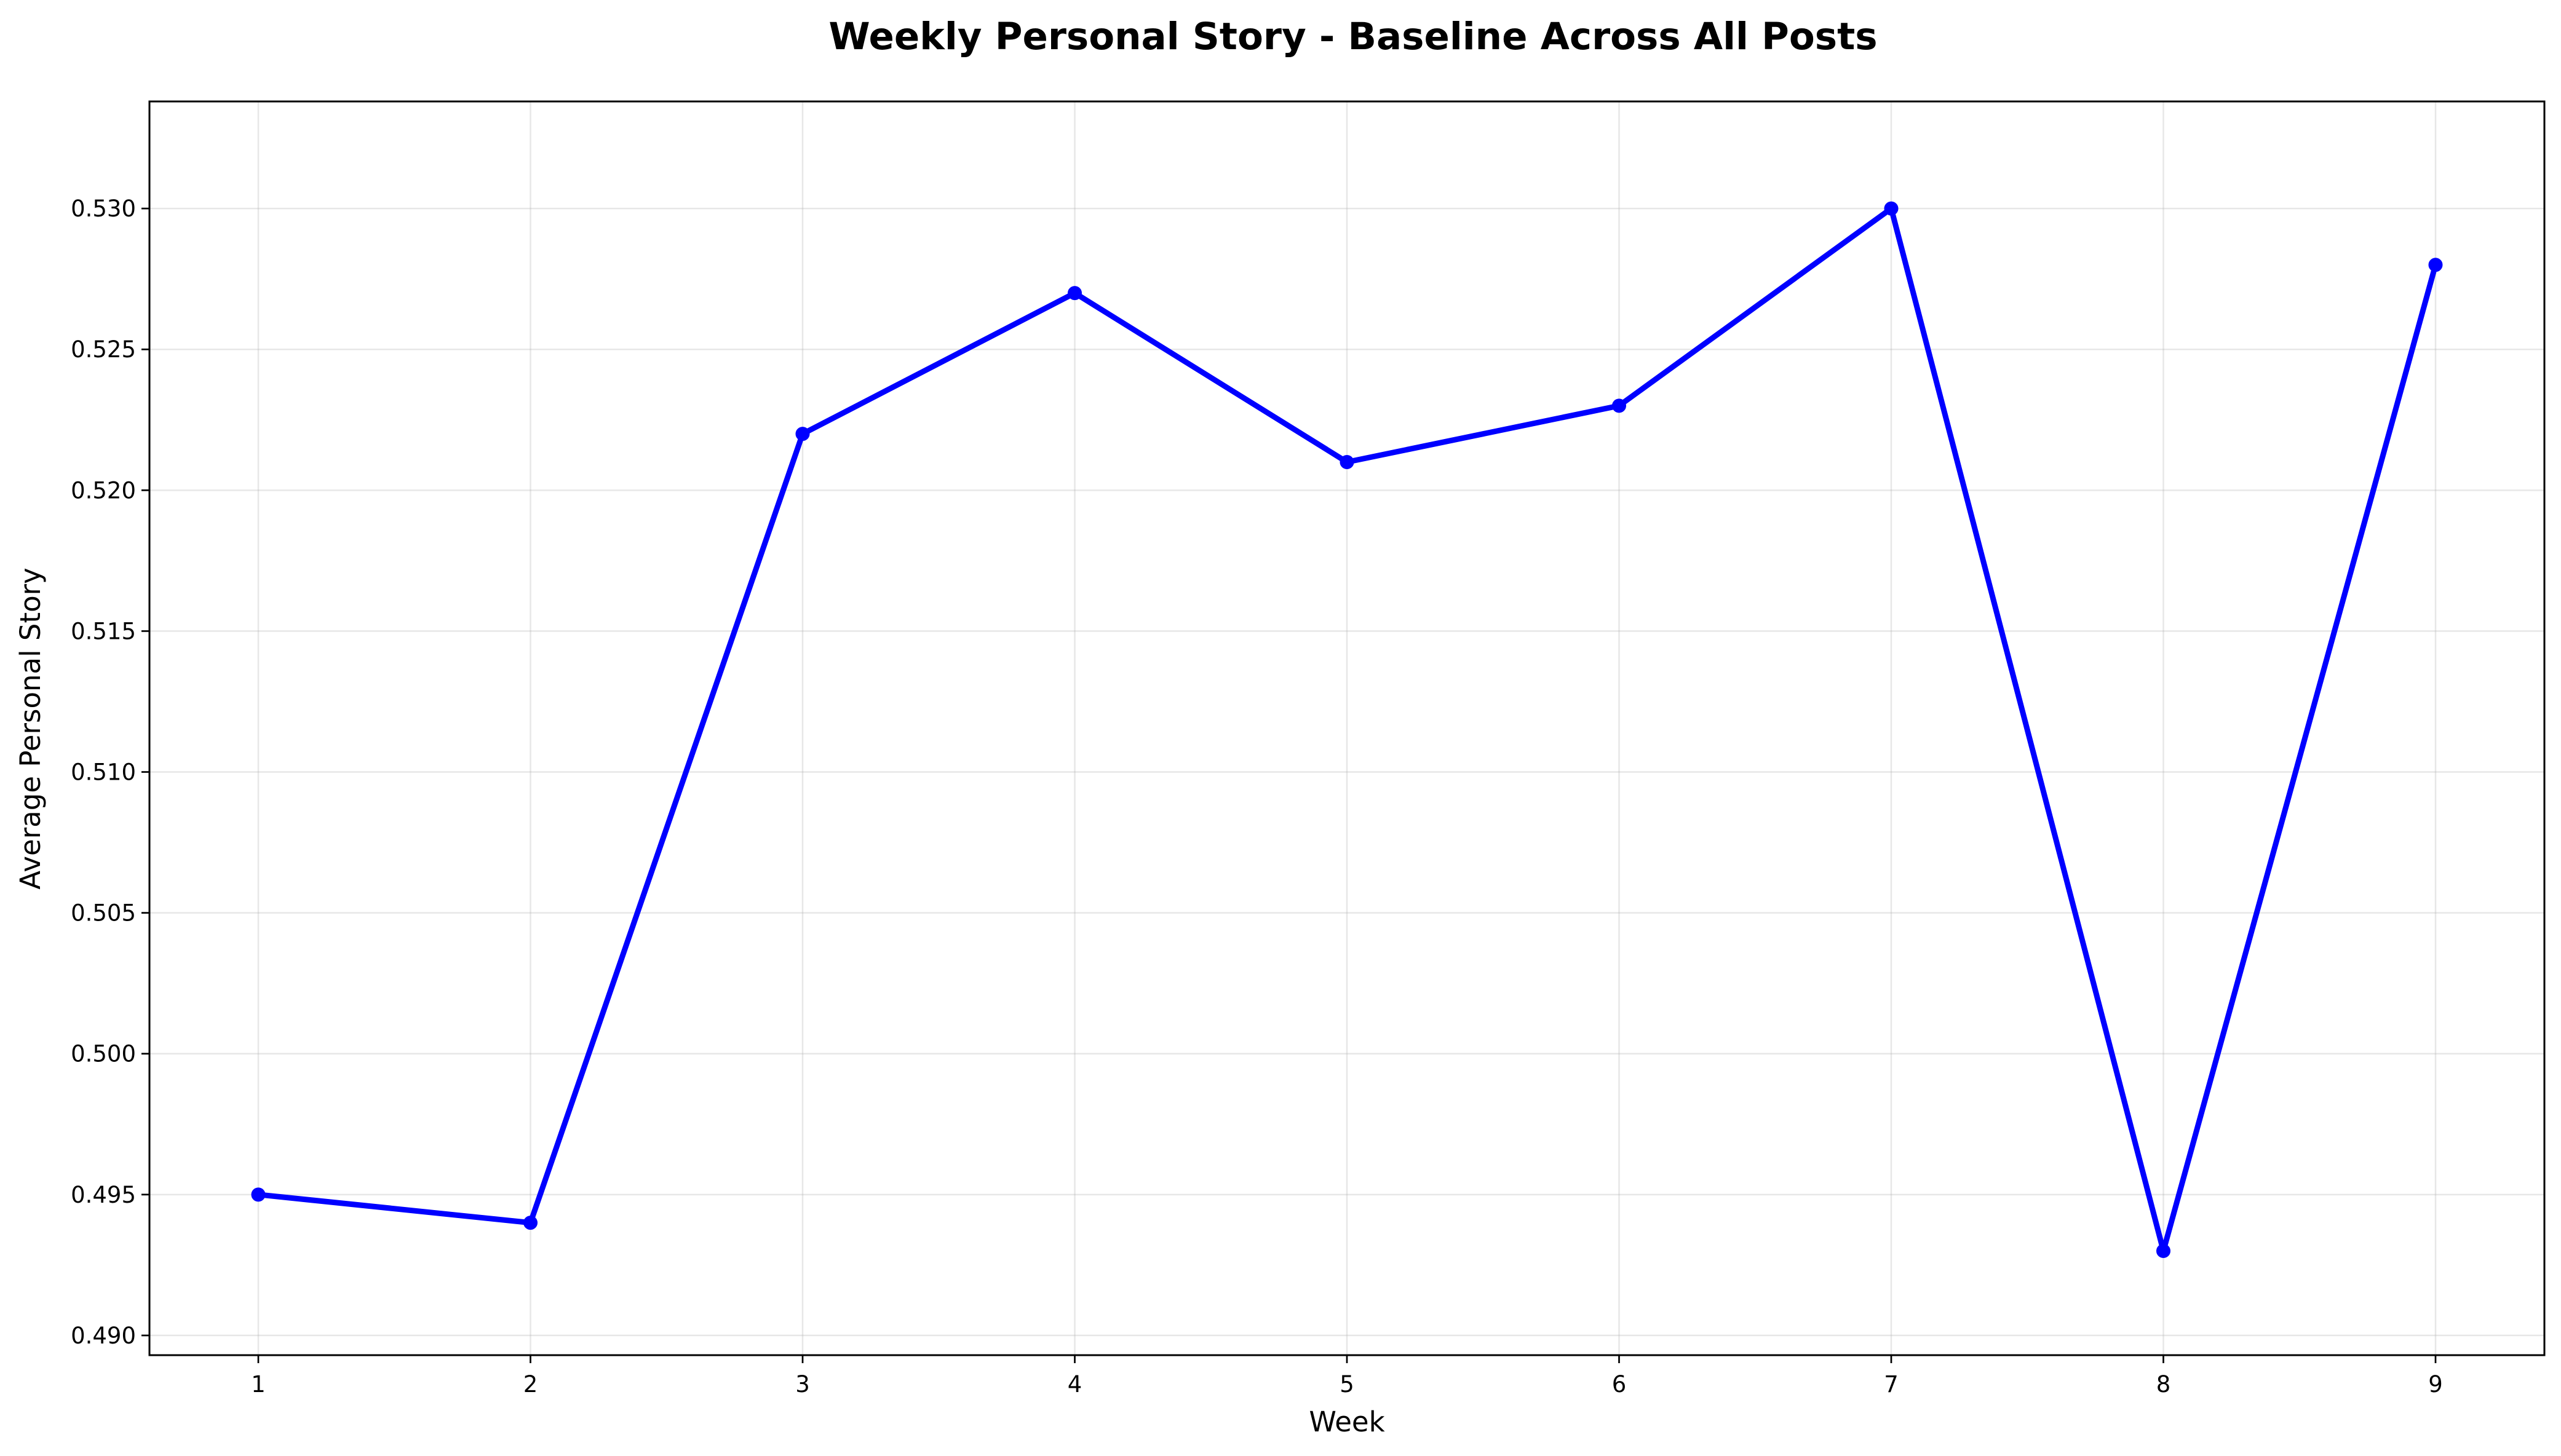 This screenshot has width=2561, height=1456. Describe the element at coordinates (31, 729) in the screenshot. I see `y-axis-label: Average Personal Story` at that location.